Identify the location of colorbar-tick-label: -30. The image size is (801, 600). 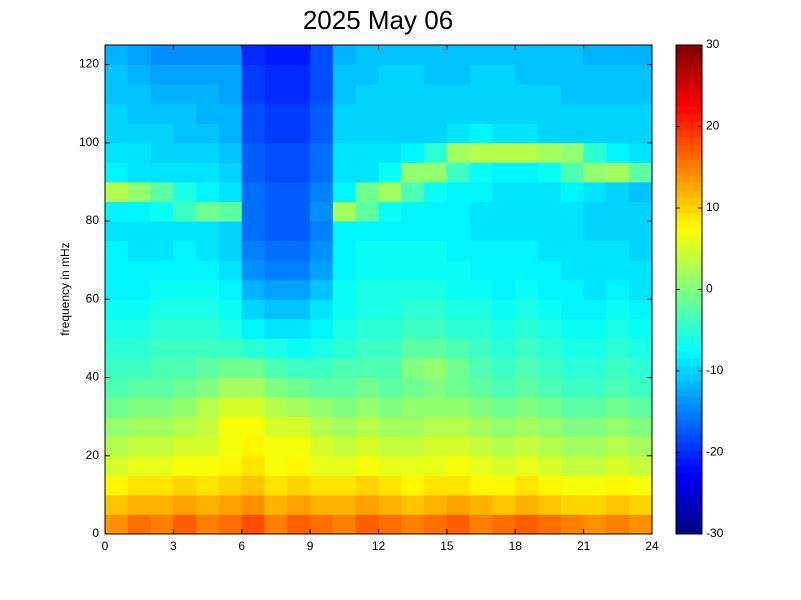
(715, 533).